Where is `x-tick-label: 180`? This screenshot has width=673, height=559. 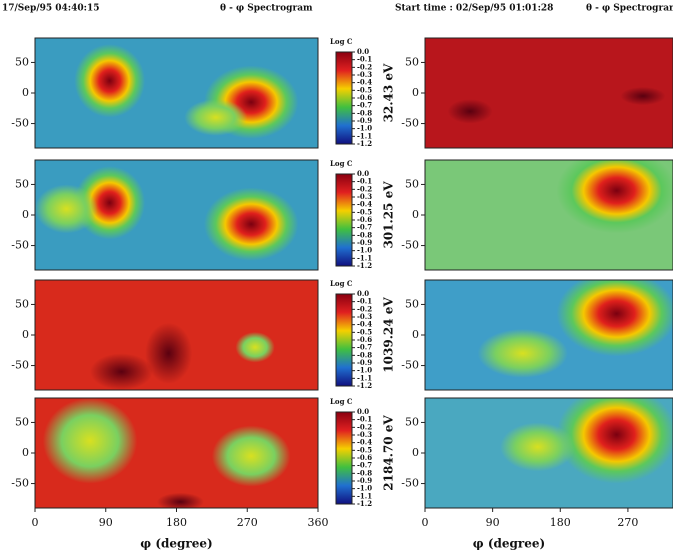
x-tick-label: 180 is located at coordinates (560, 522).